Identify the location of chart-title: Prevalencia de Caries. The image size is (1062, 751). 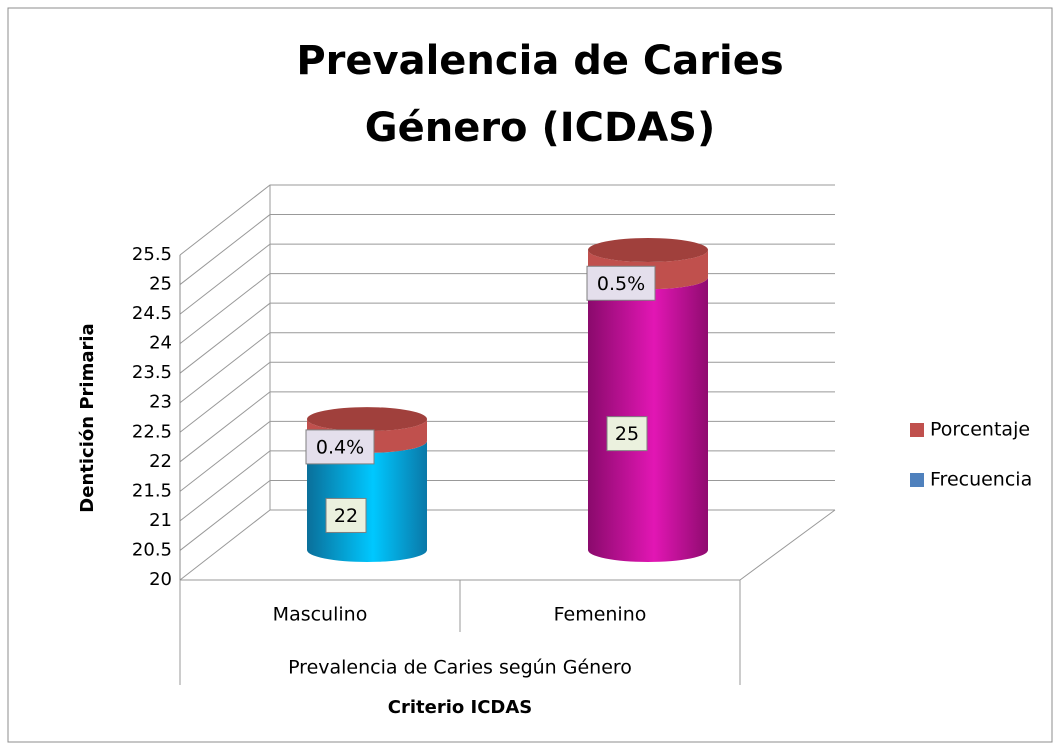
(539, 61).